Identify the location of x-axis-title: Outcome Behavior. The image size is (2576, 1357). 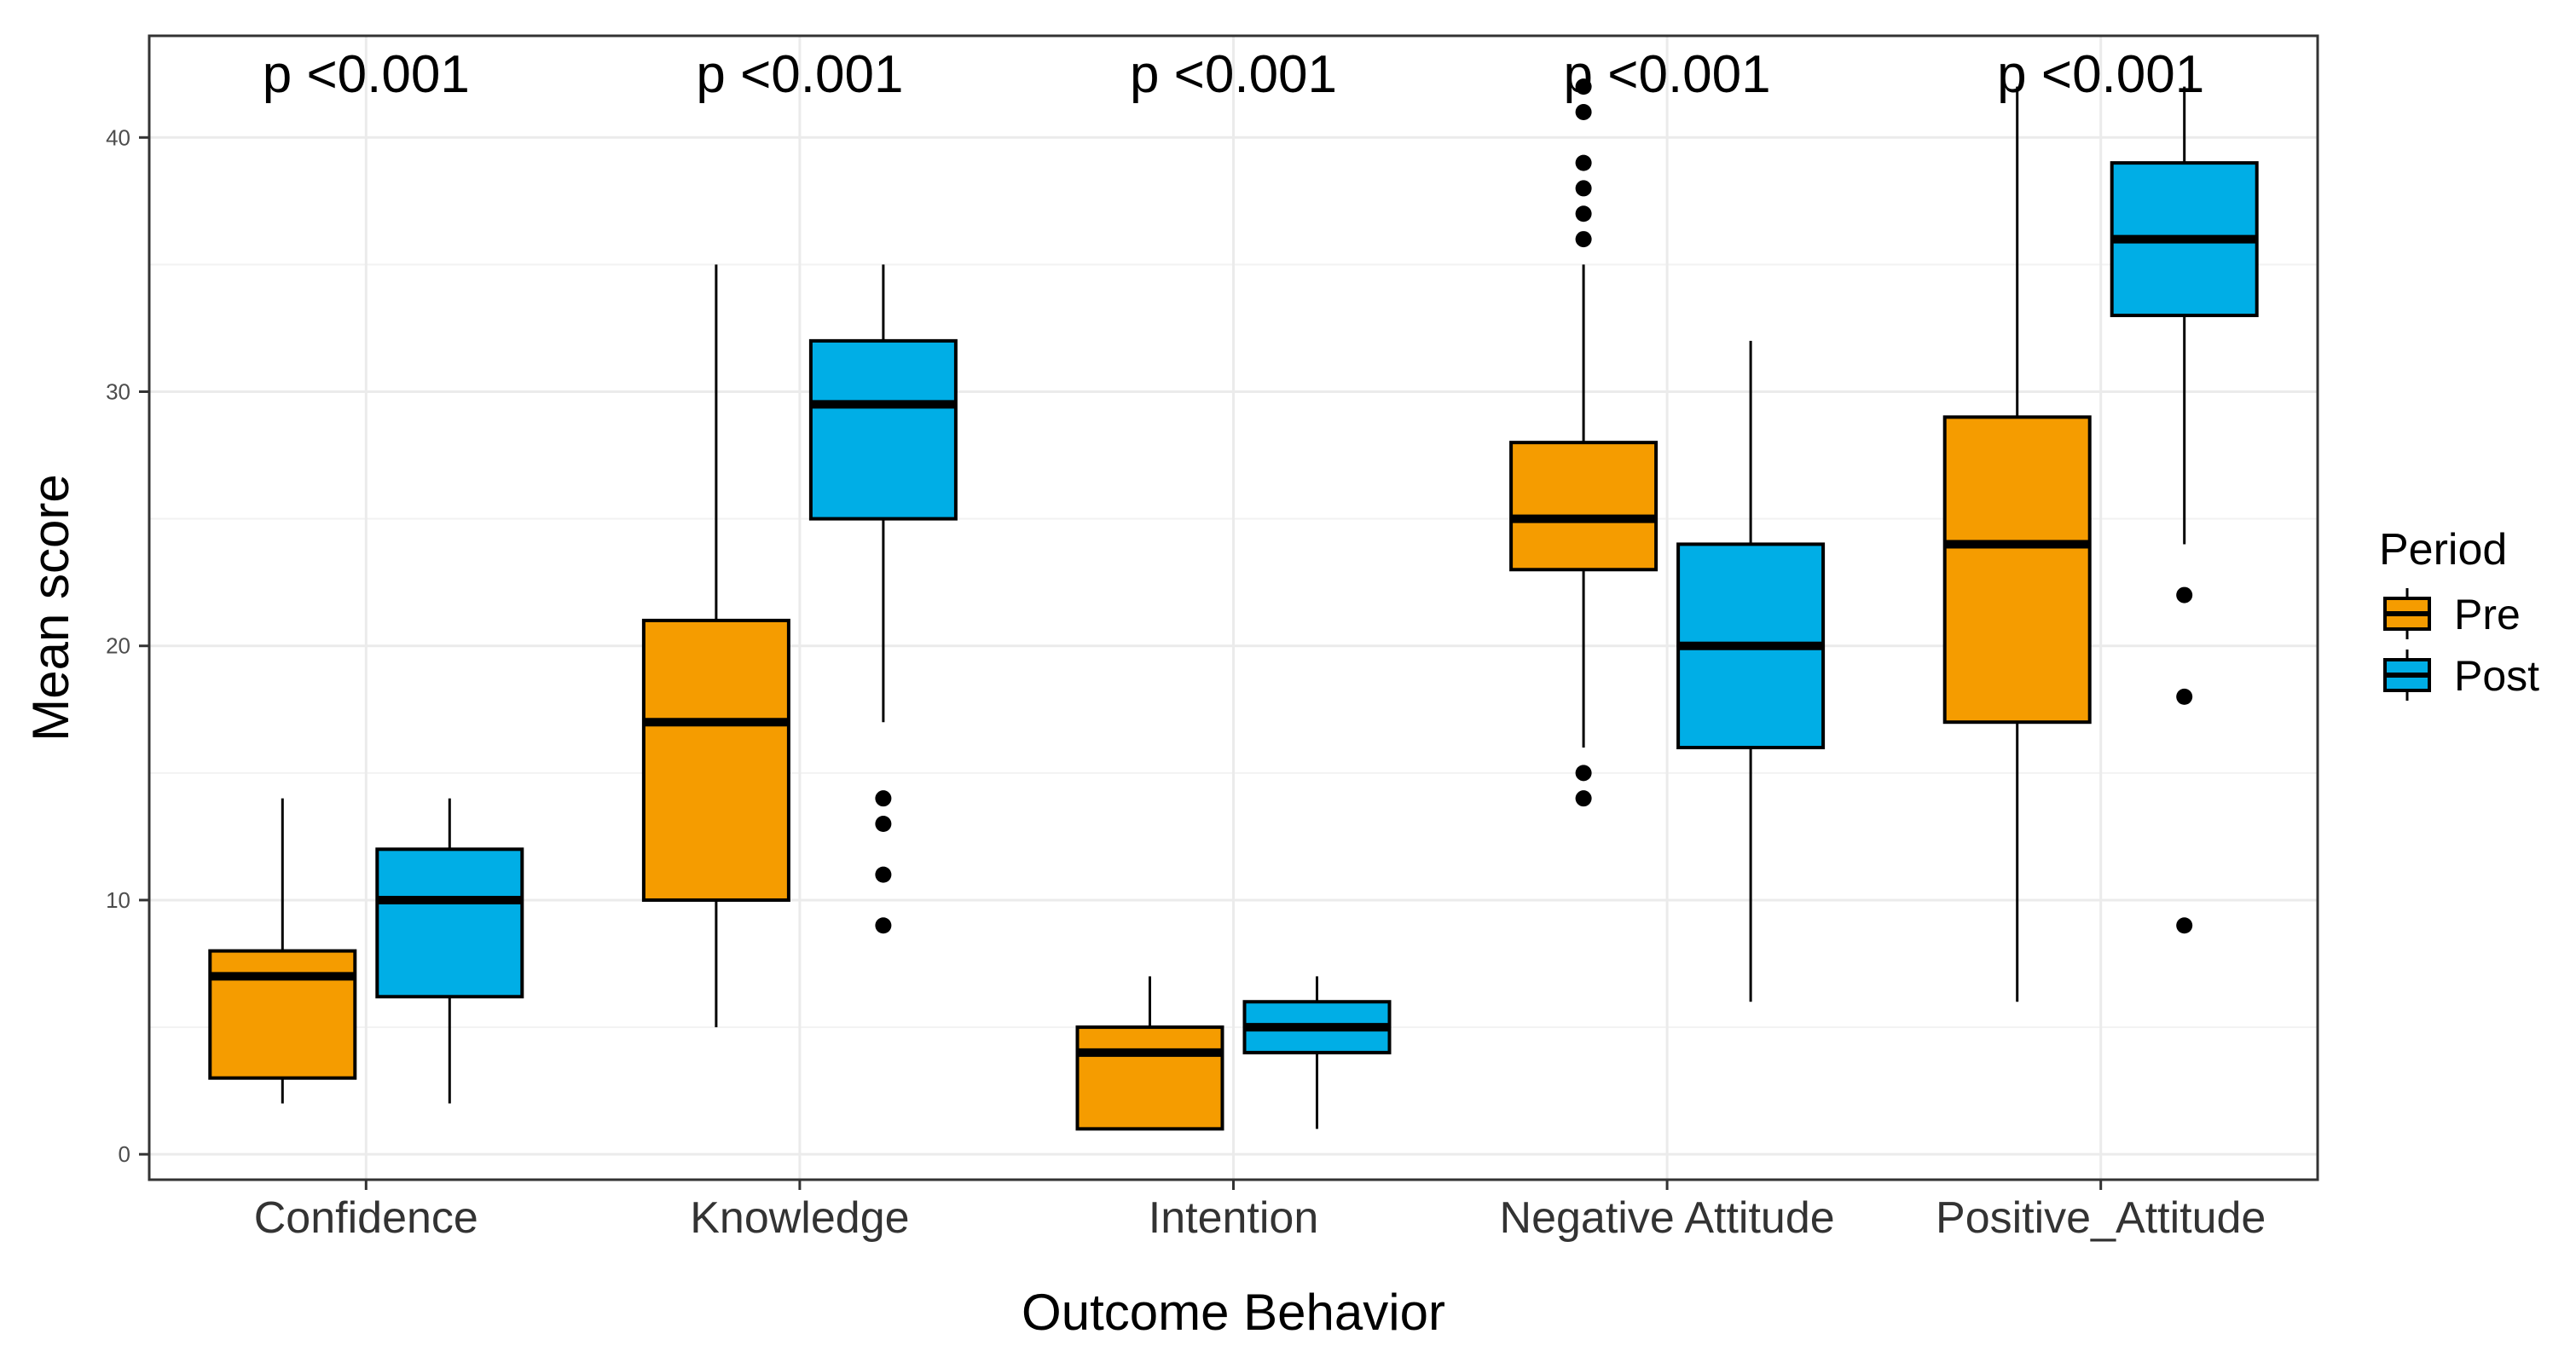
(1234, 1312).